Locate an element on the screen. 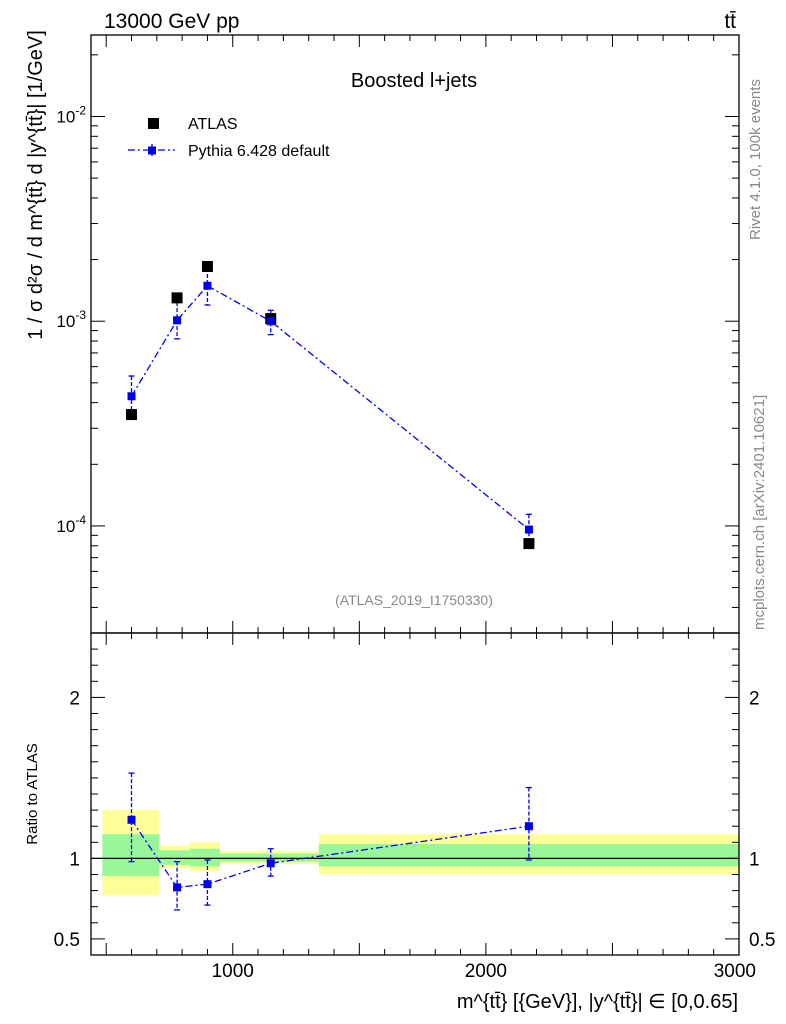 The width and height of the screenshot is (786, 1024). header-energy: 13000 GeV pp is located at coordinates (171, 21).